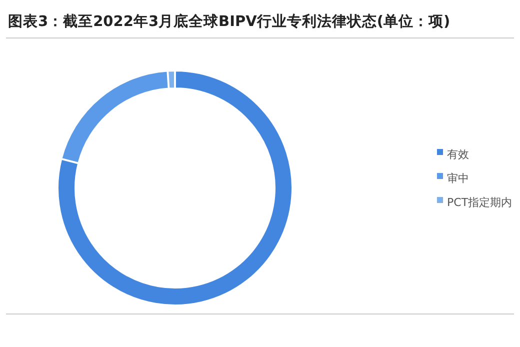 This screenshot has height=347, width=520. What do you see at coordinates (479, 203) in the screenshot?
I see `legend-label: PCT指定期内` at bounding box center [479, 203].